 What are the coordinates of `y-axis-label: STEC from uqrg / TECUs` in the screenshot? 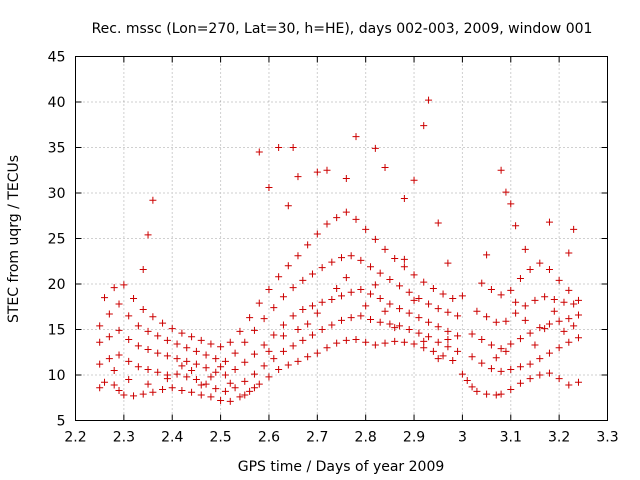 It's located at (14, 239).